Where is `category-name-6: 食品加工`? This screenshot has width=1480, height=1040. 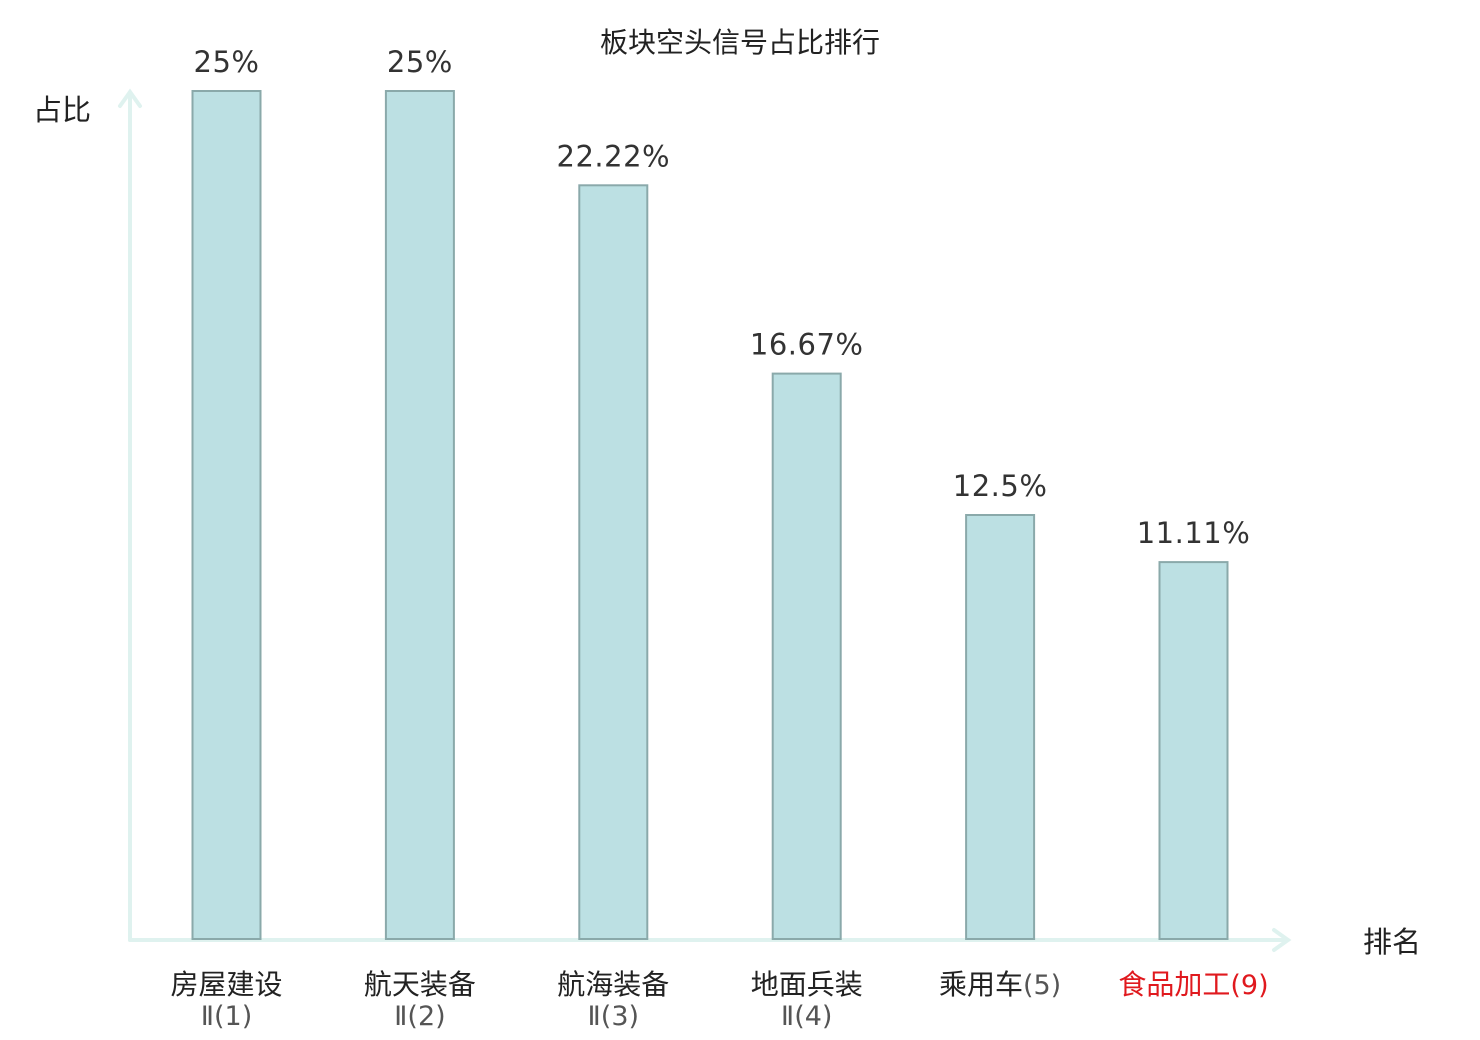
category-name-6: 食品加工 is located at coordinates (1174, 984).